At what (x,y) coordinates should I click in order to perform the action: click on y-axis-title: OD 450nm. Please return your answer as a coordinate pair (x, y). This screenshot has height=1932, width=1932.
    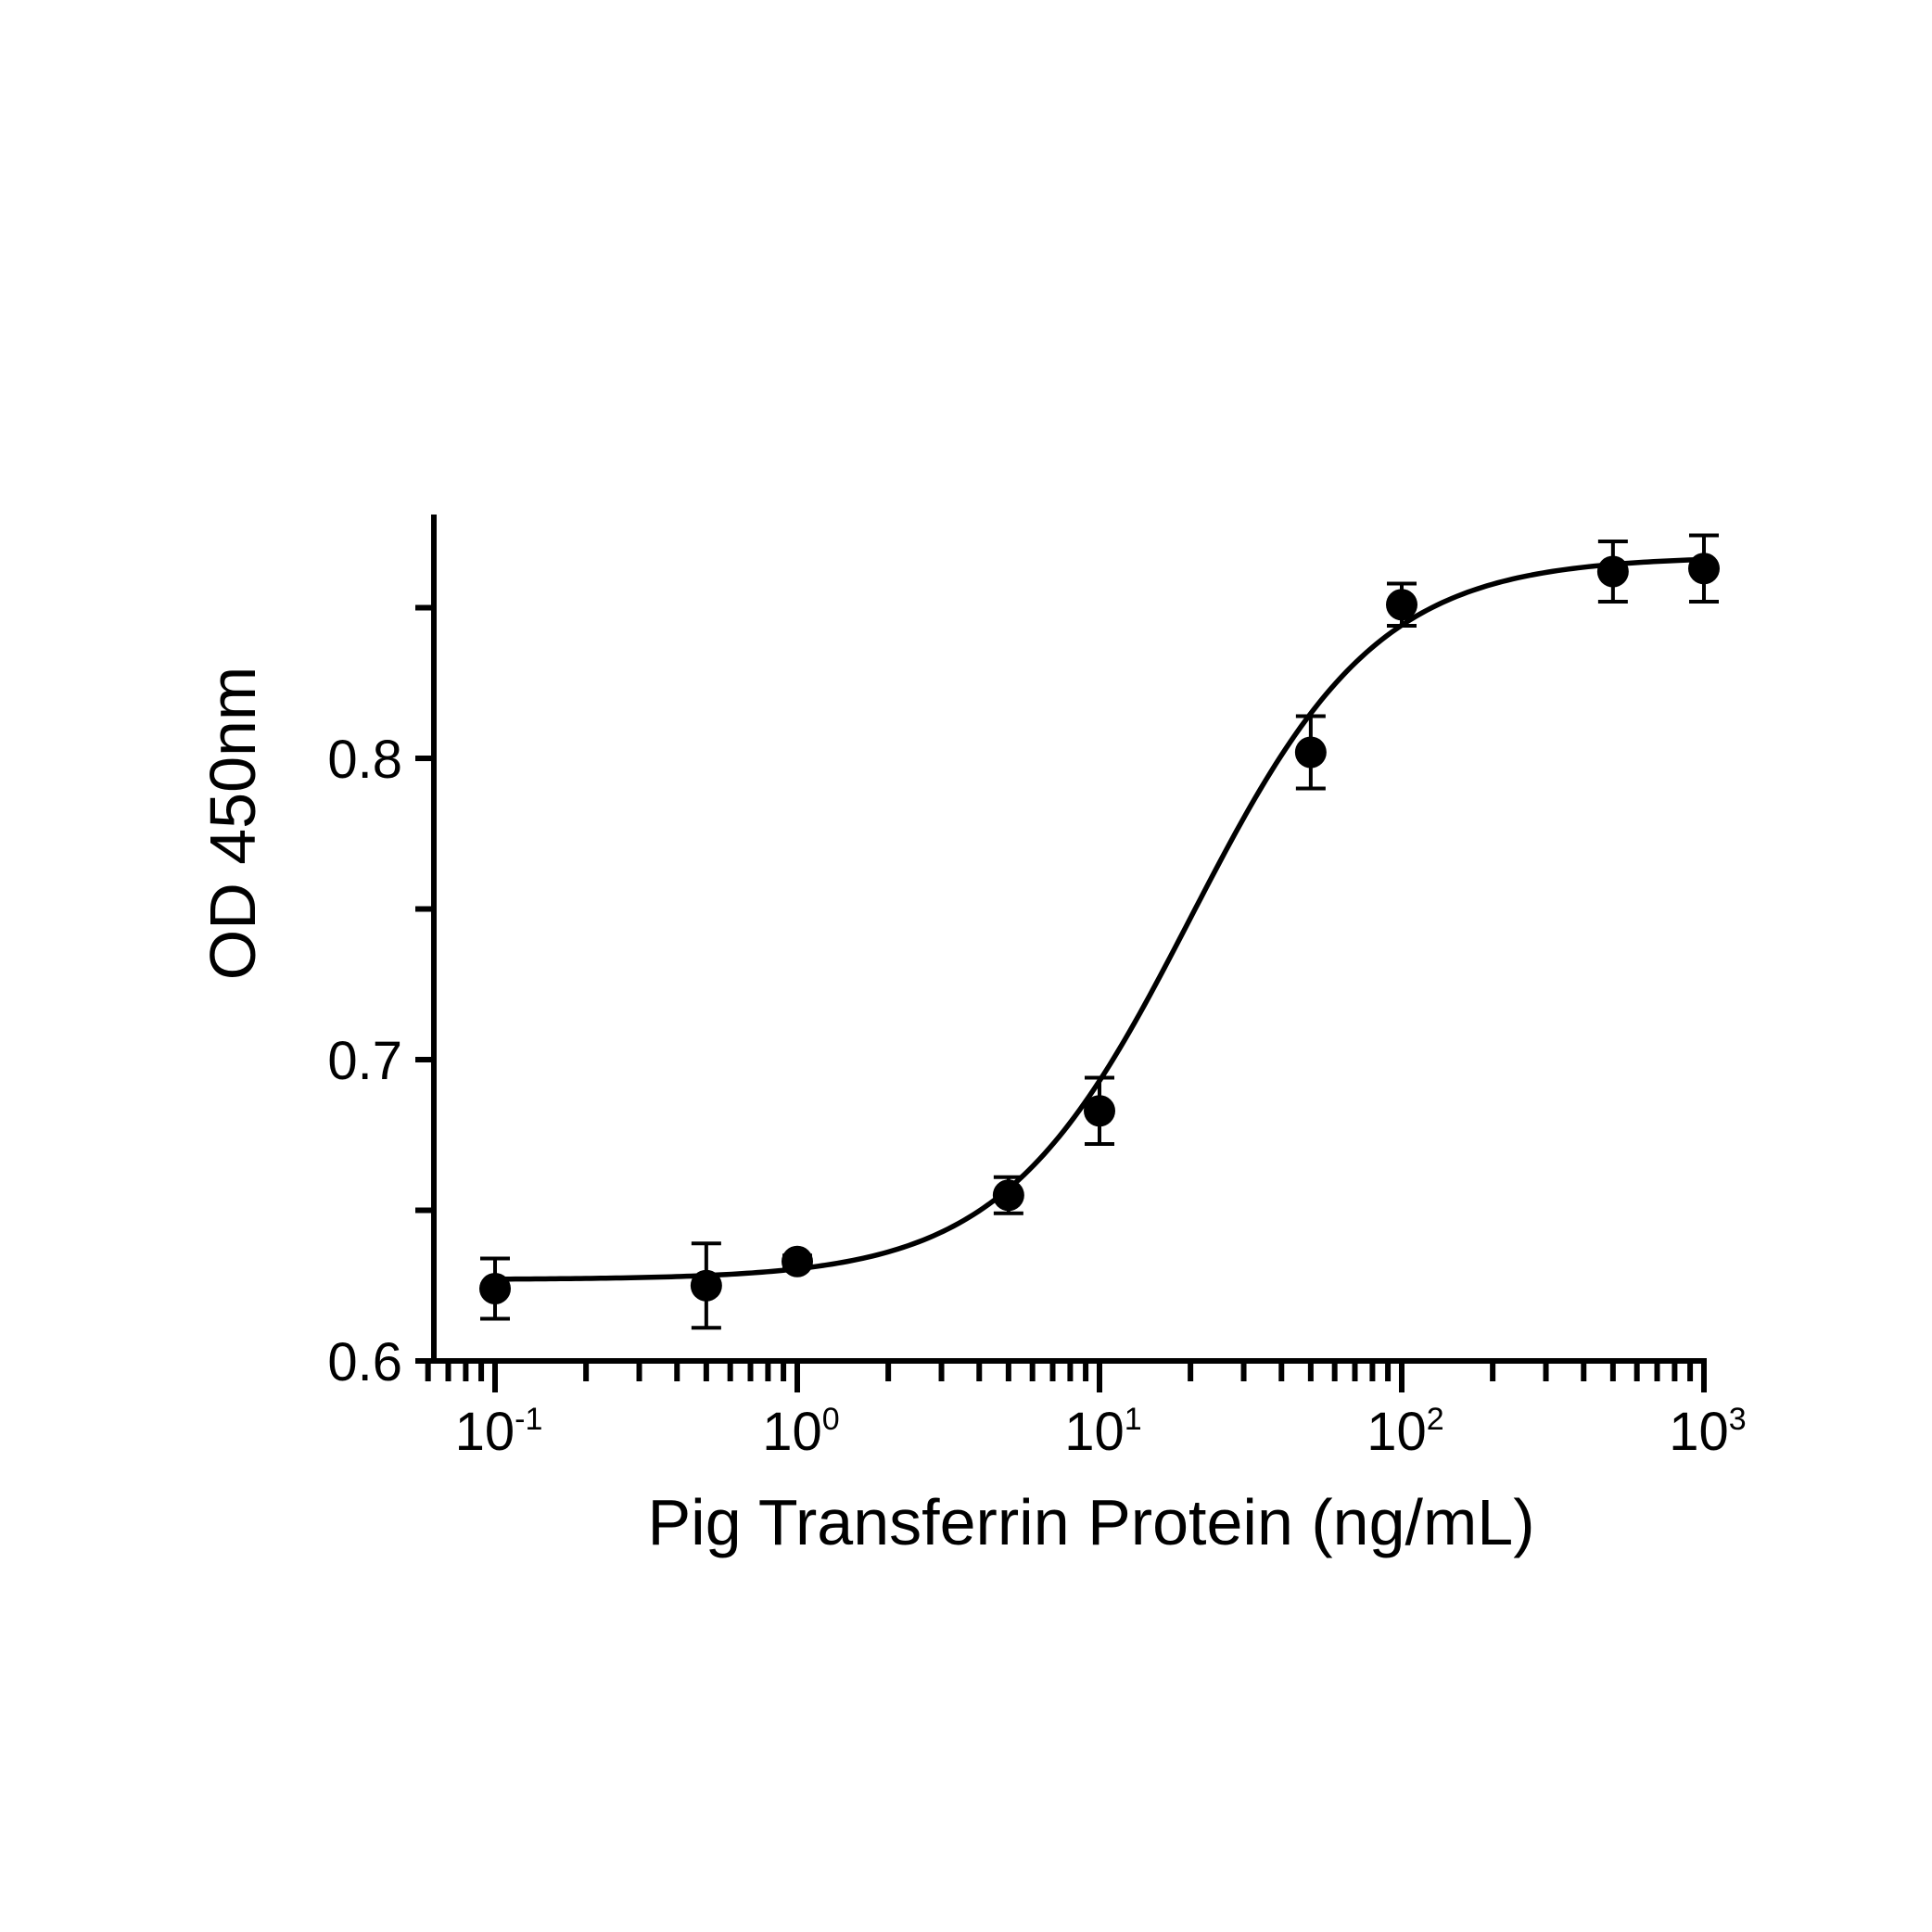
    Looking at the image, I should click on (233, 823).